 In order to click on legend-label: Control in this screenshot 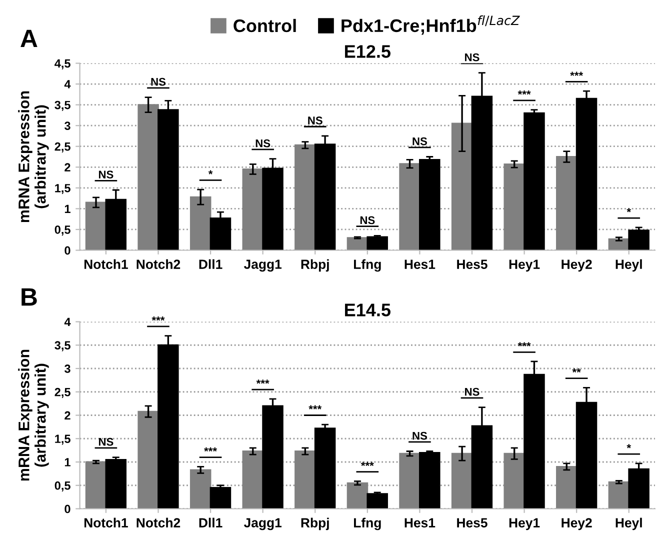, I will do `click(265, 25)`.